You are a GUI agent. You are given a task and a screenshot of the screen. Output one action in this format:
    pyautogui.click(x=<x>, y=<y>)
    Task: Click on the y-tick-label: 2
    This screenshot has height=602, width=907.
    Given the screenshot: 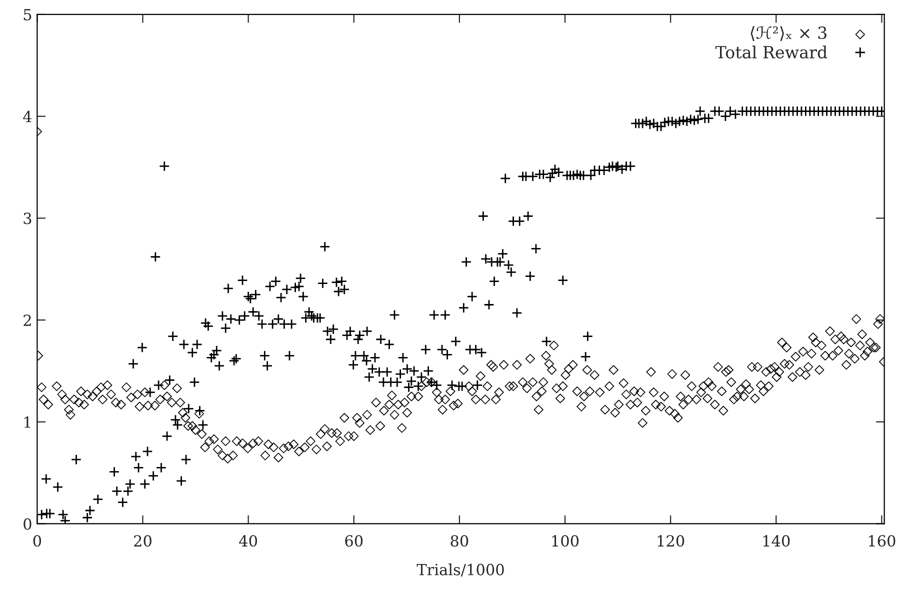 What is the action you would take?
    pyautogui.click(x=27, y=320)
    